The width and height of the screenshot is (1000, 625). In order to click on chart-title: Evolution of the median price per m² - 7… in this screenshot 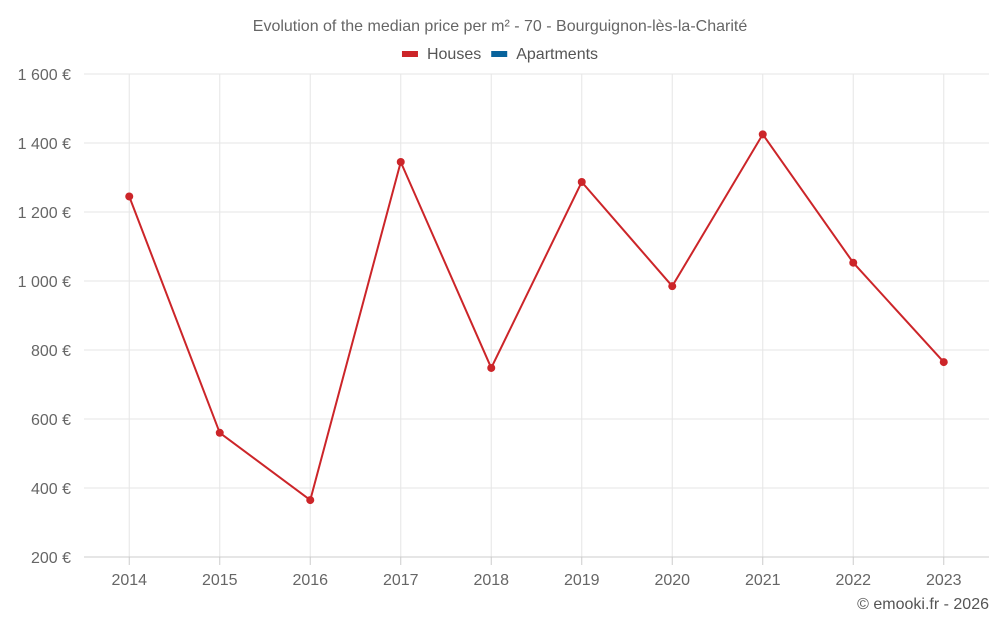, I will do `click(500, 26)`.